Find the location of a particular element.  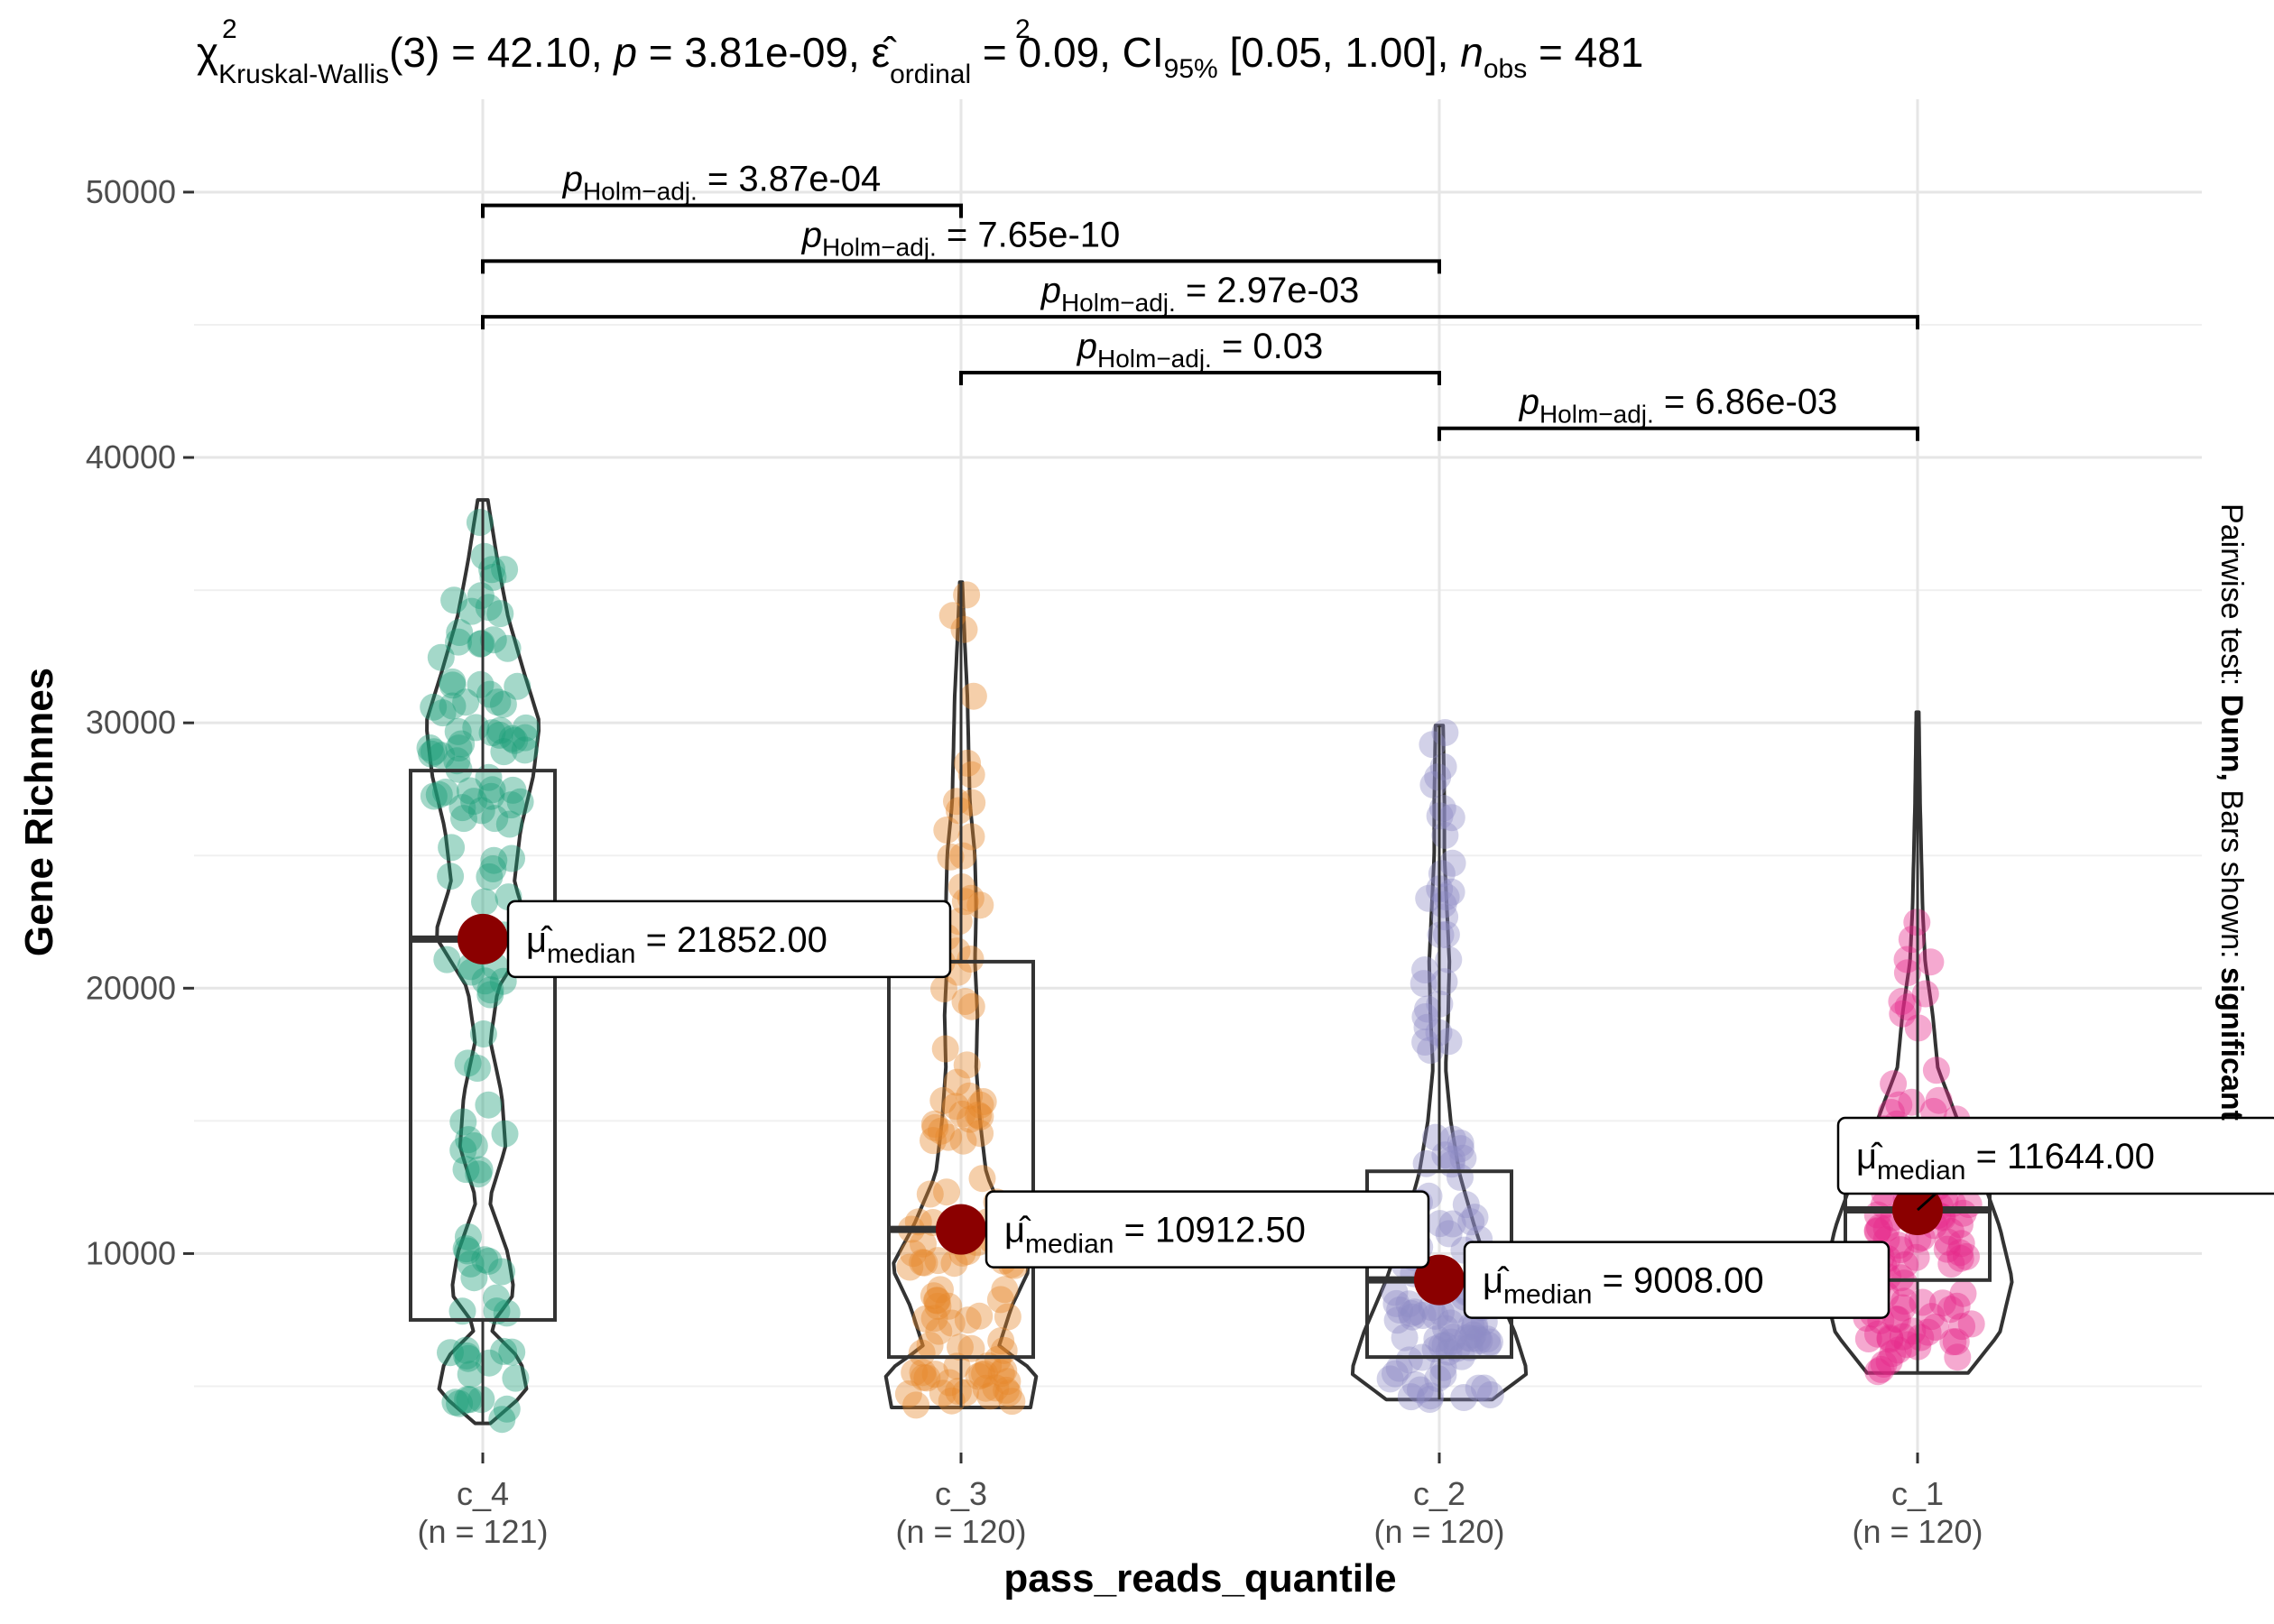

p-value: = 7.65e-10 is located at coordinates (1029, 235).